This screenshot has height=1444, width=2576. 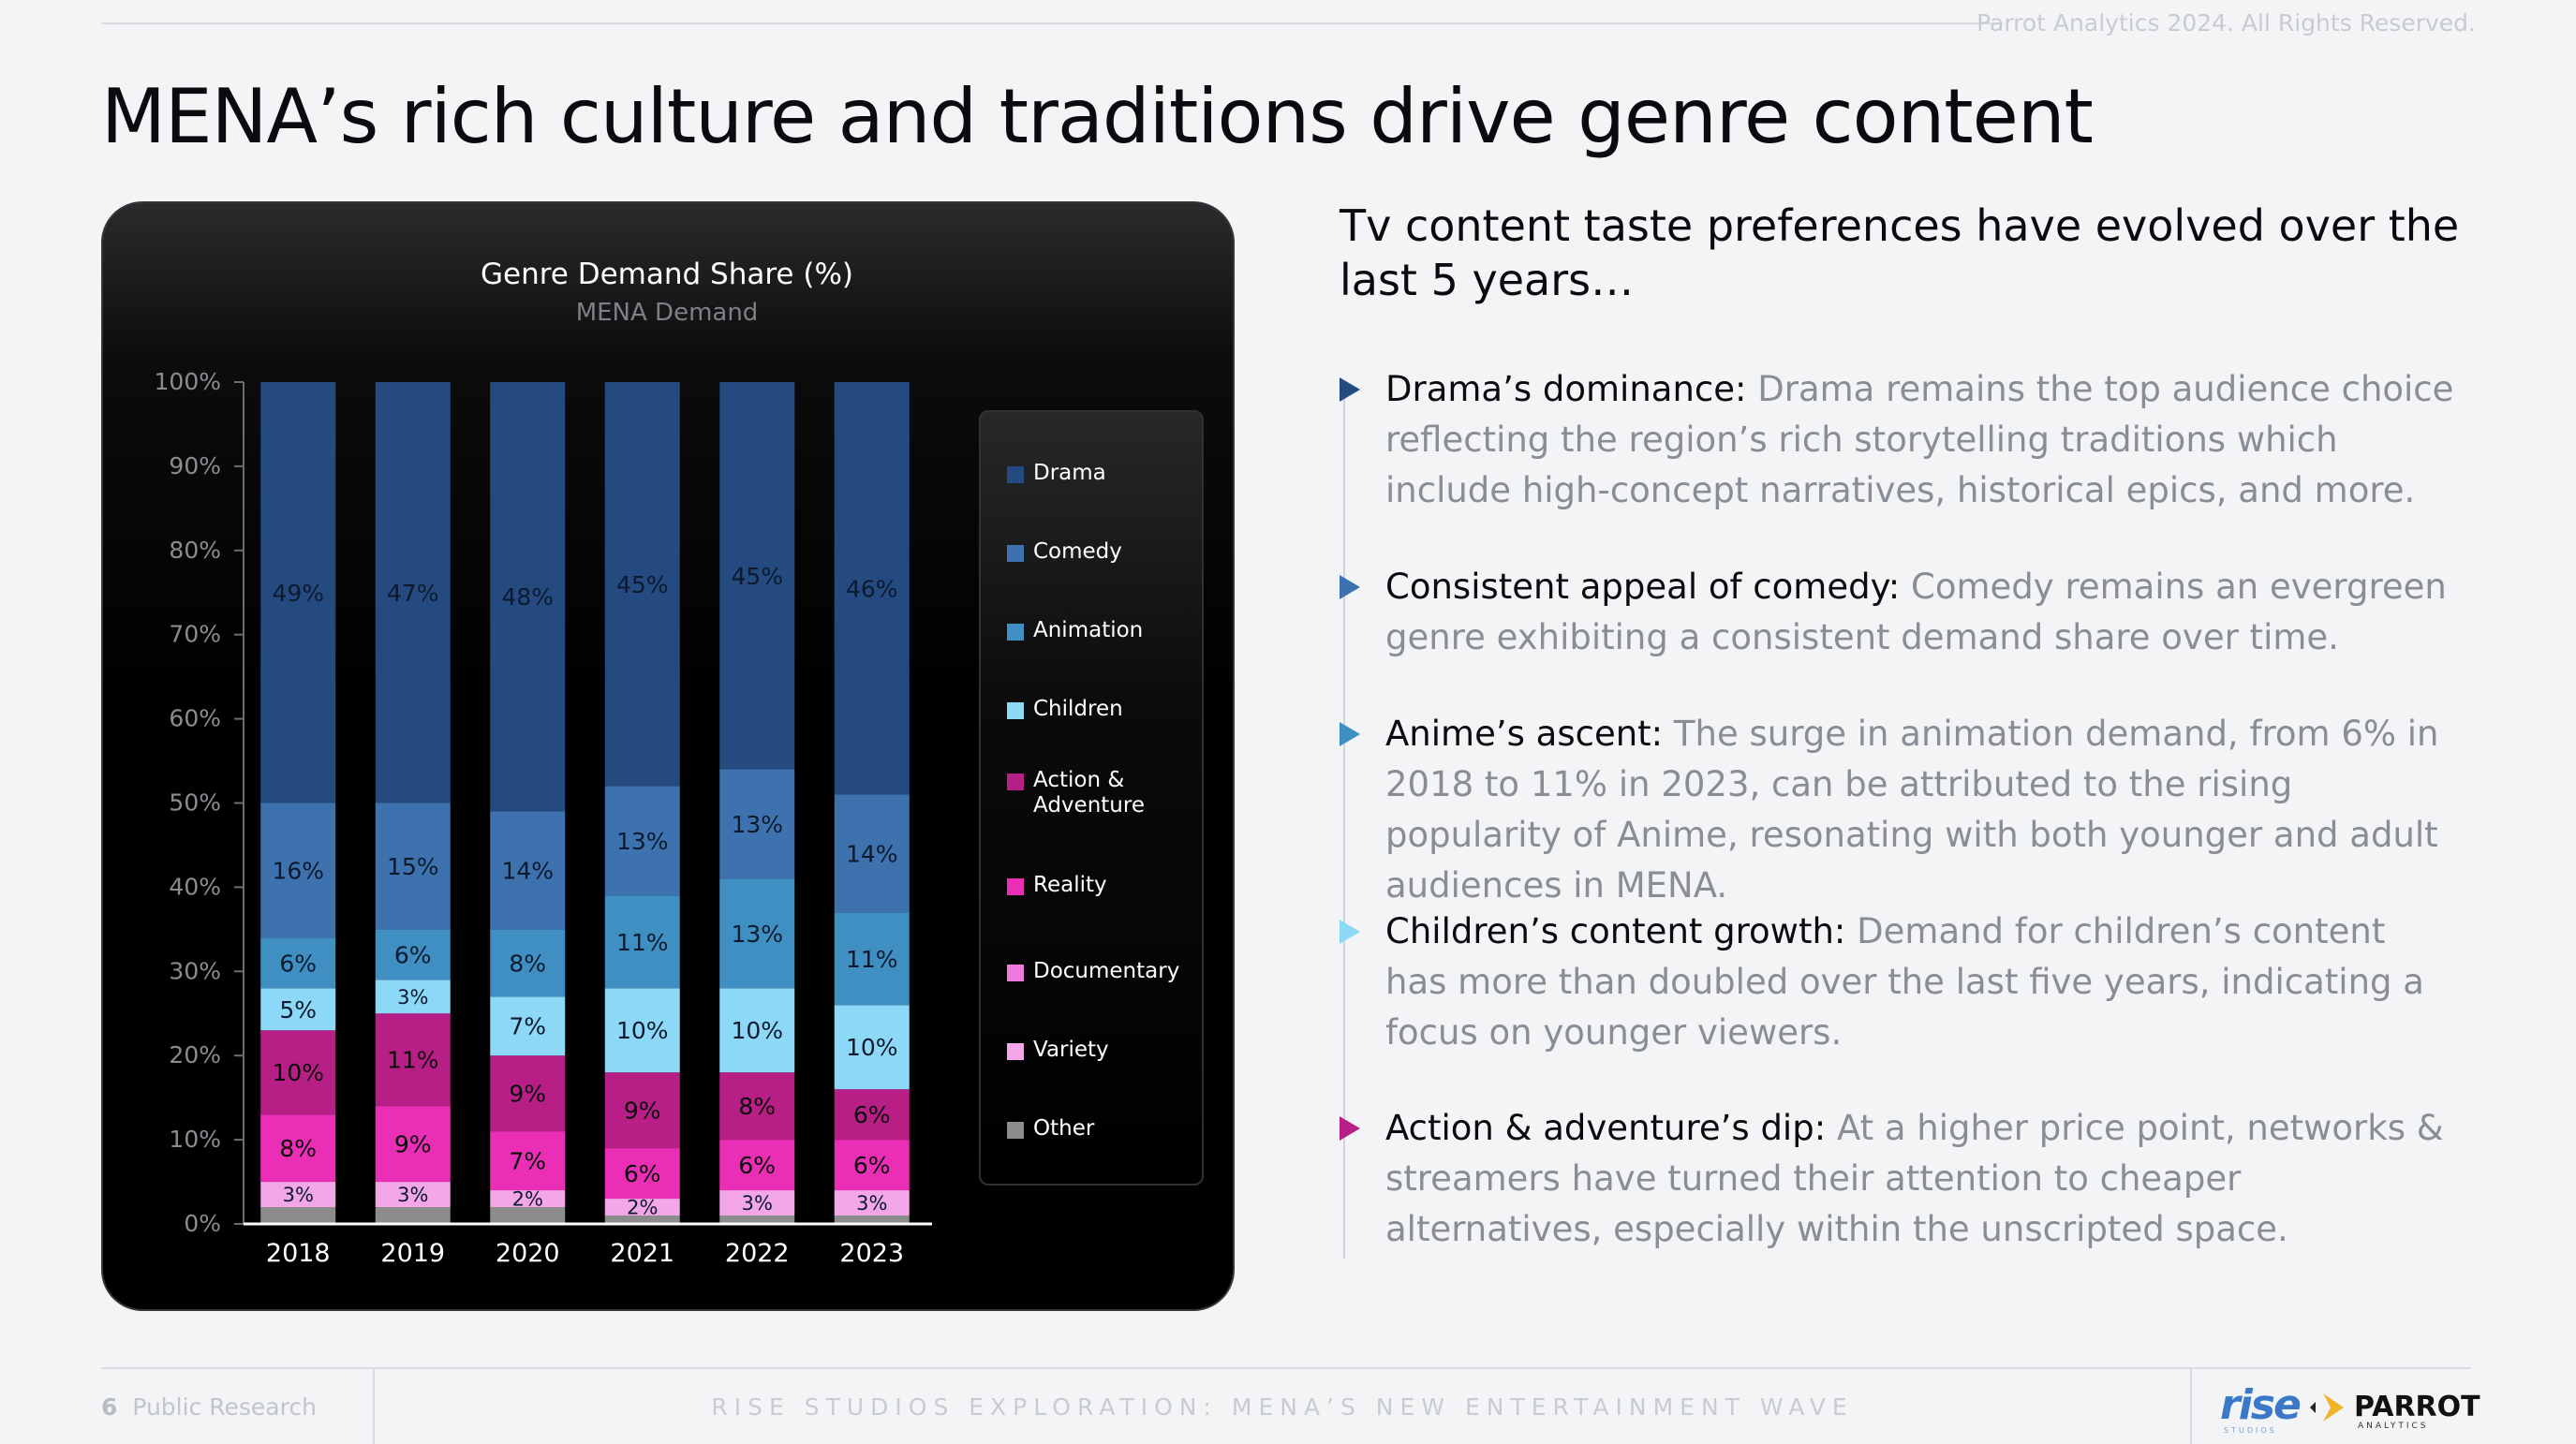 What do you see at coordinates (195, 550) in the screenshot?
I see `y-tick-label: 80%` at bounding box center [195, 550].